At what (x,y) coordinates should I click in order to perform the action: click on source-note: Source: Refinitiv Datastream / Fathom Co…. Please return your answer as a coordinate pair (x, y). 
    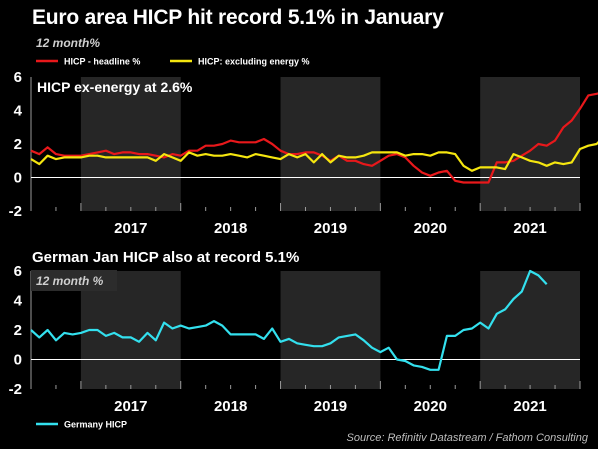
    Looking at the image, I should click on (467, 438).